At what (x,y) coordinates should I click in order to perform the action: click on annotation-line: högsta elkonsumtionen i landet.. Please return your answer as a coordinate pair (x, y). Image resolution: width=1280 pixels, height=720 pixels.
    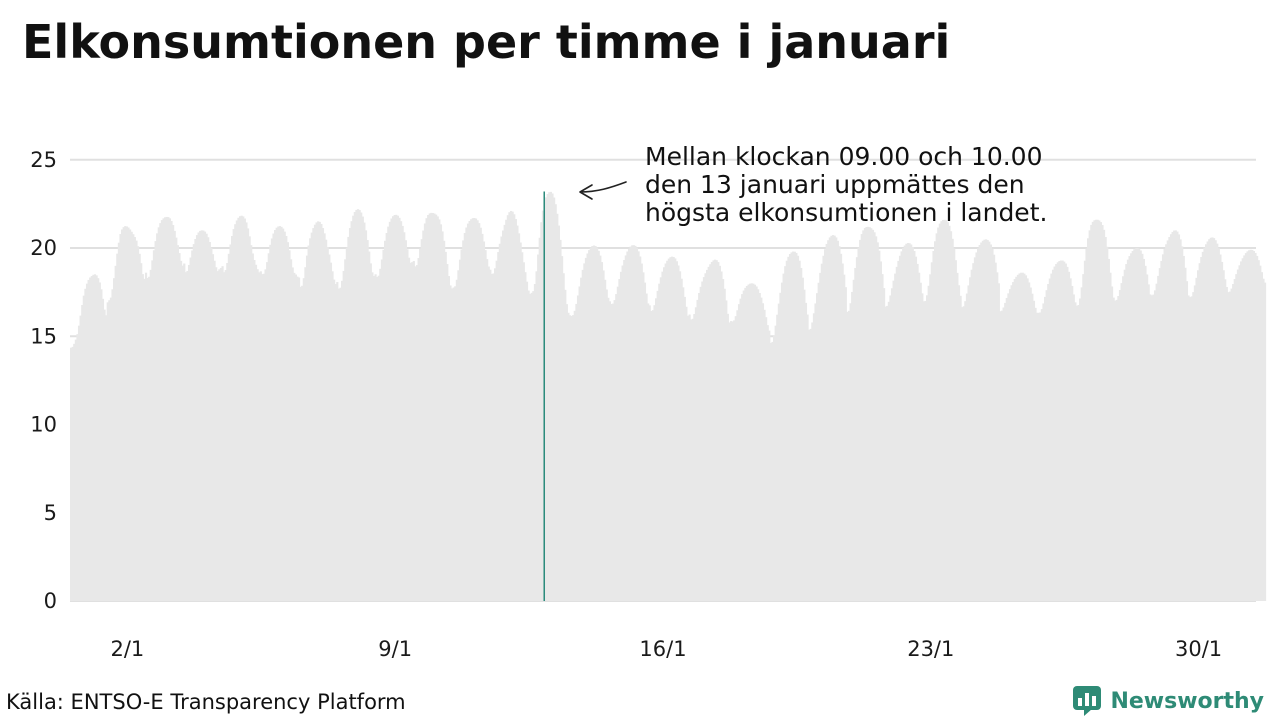
    Looking at the image, I should click on (846, 212).